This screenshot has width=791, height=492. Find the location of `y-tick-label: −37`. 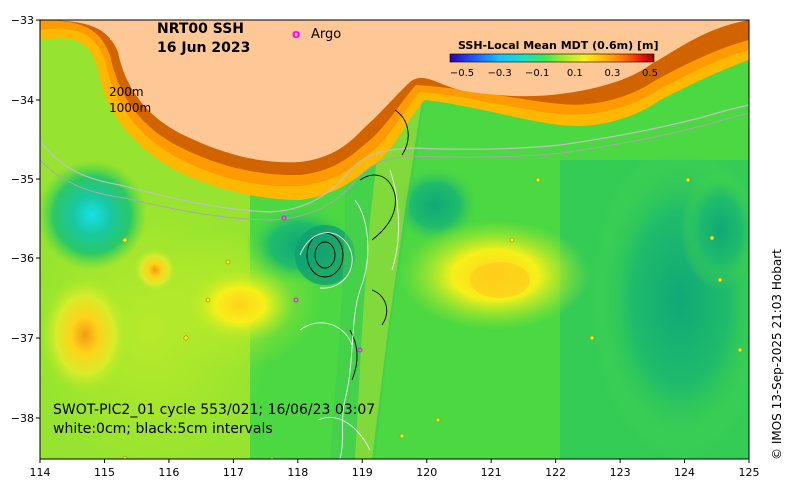

y-tick-label: −37 is located at coordinates (22, 338).